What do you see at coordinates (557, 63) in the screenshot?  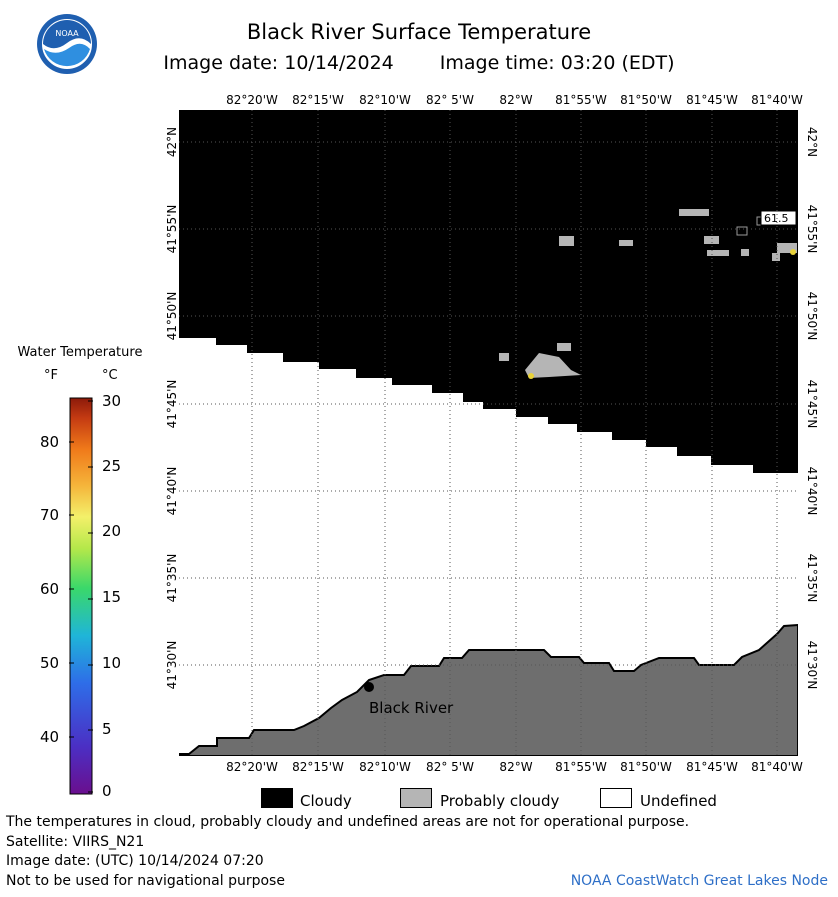 I see `image-time: Image time: 03:20 (EDT)` at bounding box center [557, 63].